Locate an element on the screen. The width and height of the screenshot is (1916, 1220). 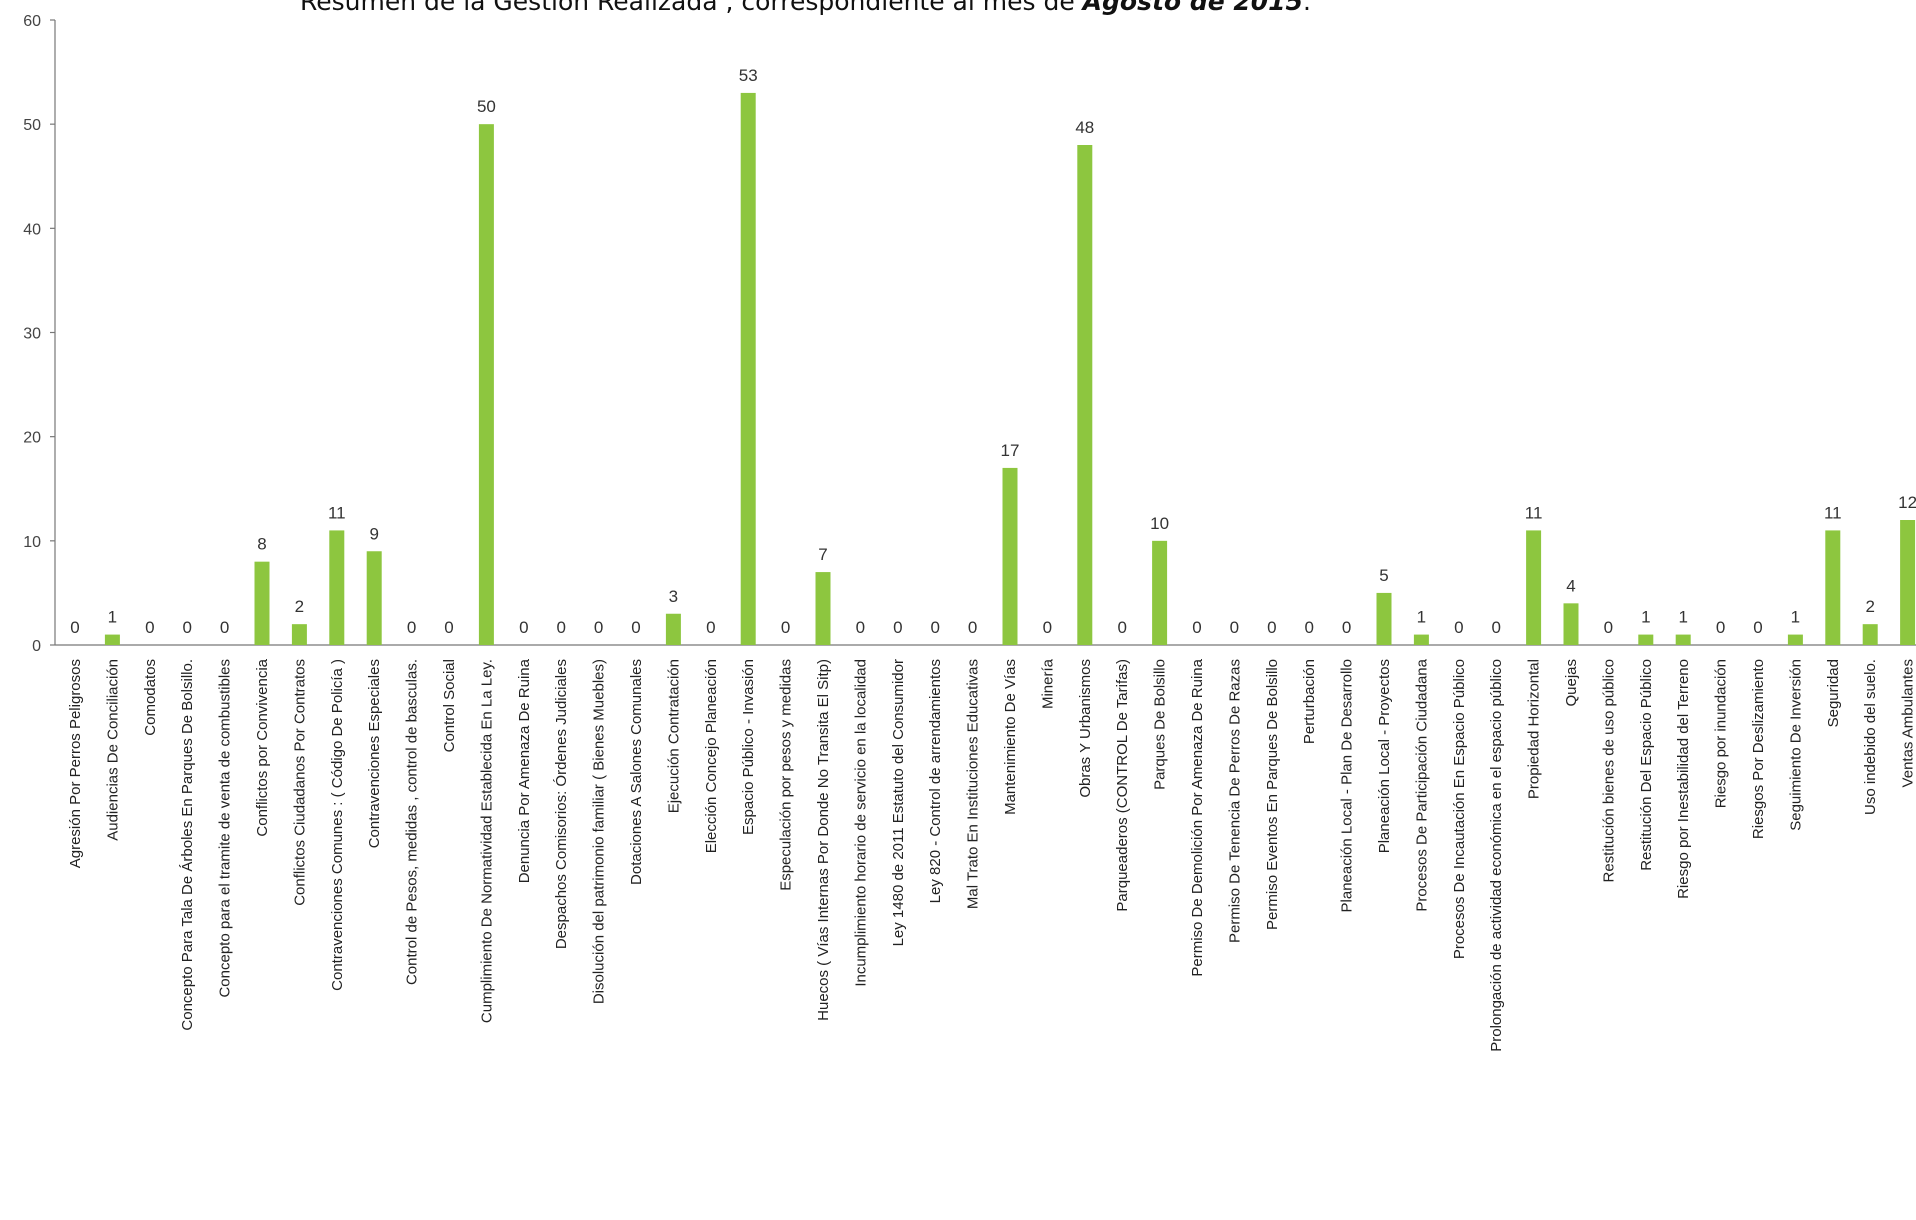
data-label: 17 is located at coordinates (1010, 450).